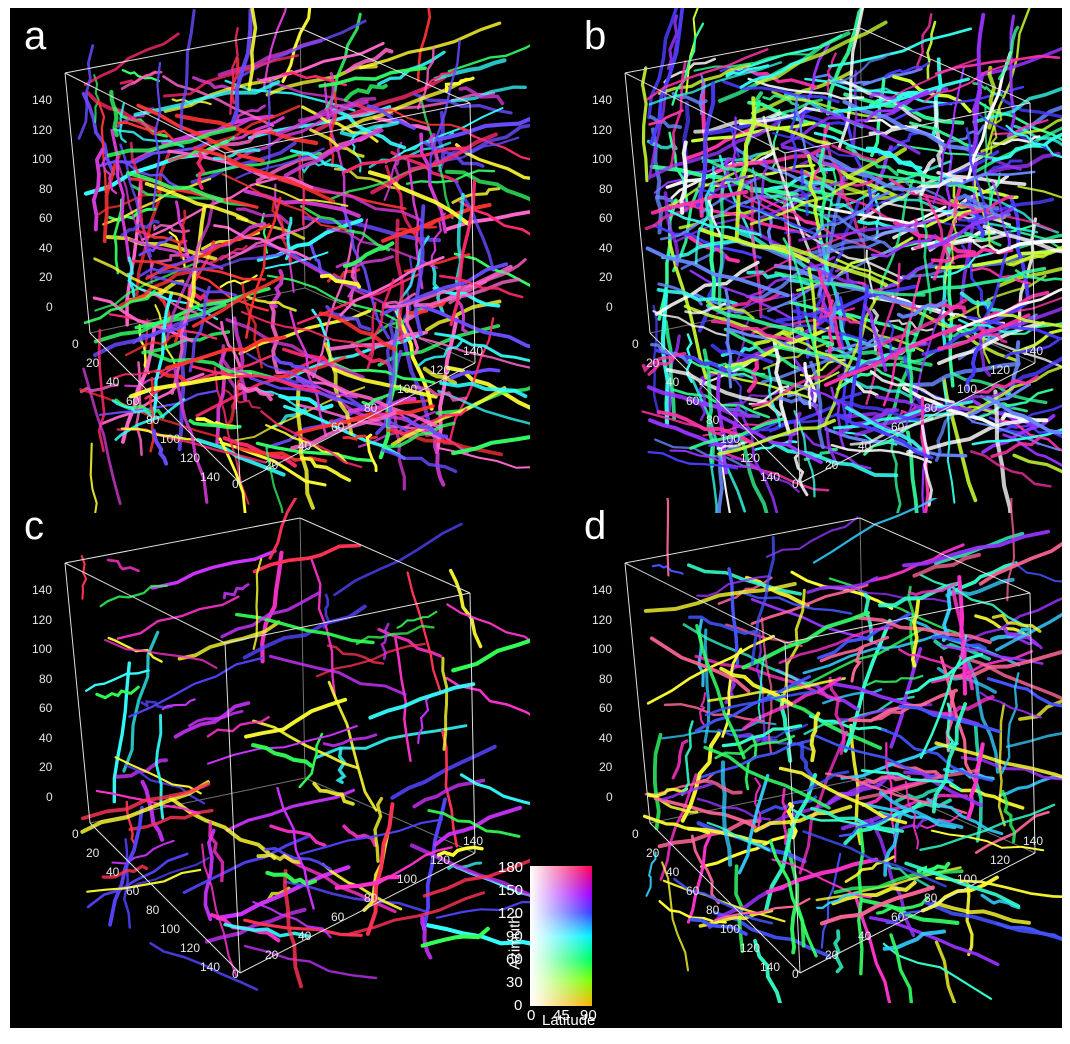 The height and width of the screenshot is (1044, 1070). I want to click on x-axis-tick: 140, so click(210, 967).